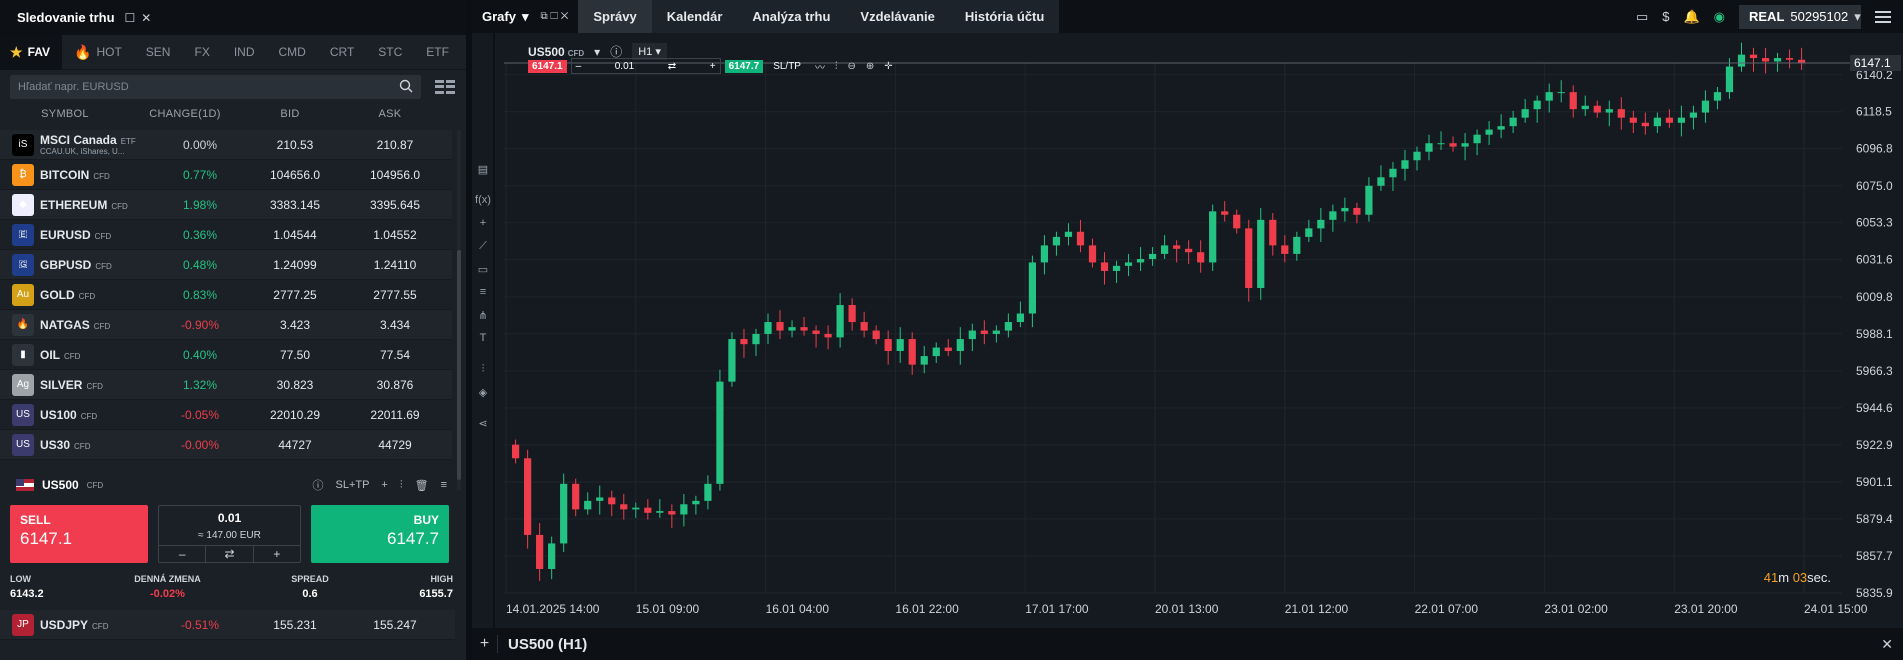 The width and height of the screenshot is (1903, 660). What do you see at coordinates (556, 51) in the screenshot?
I see `chart-symbol: US500 CFD` at bounding box center [556, 51].